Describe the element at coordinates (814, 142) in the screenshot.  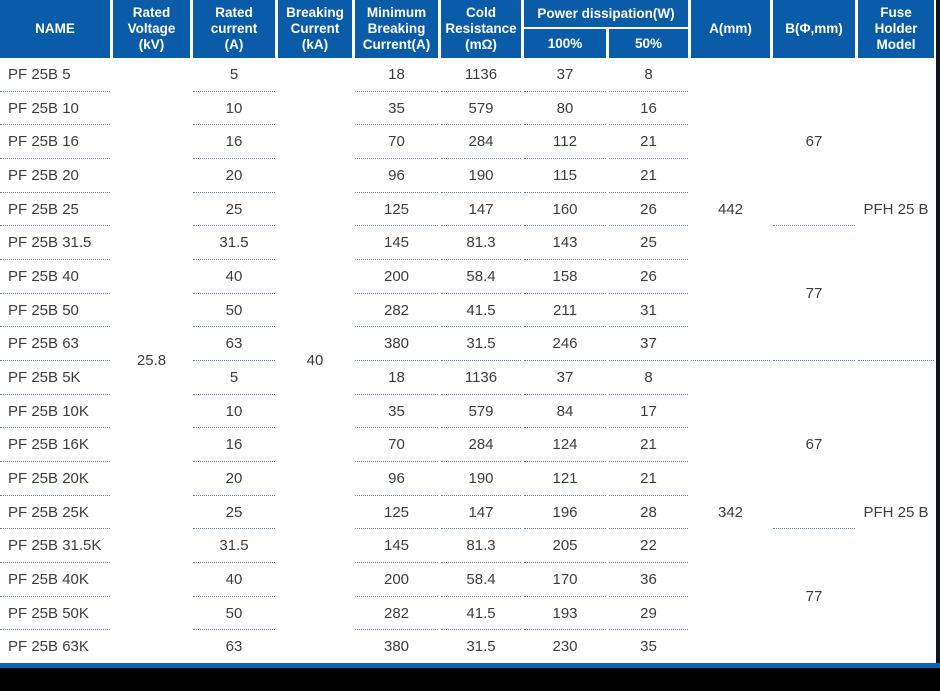
I see `cell-b-mm-group1: 67` at that location.